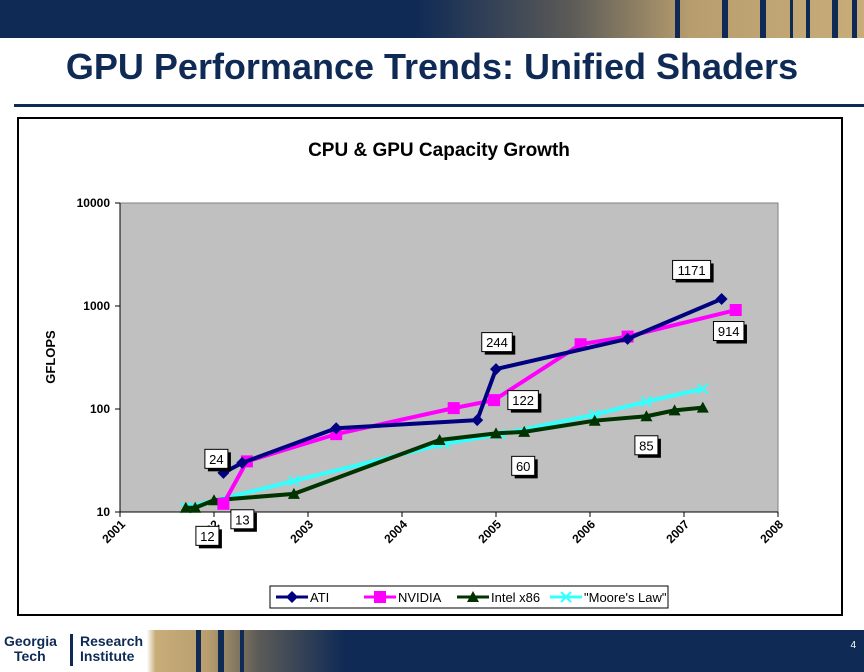 Image resolution: width=864 pixels, height=672 pixels. I want to click on x-tick-label: 2006, so click(583, 531).